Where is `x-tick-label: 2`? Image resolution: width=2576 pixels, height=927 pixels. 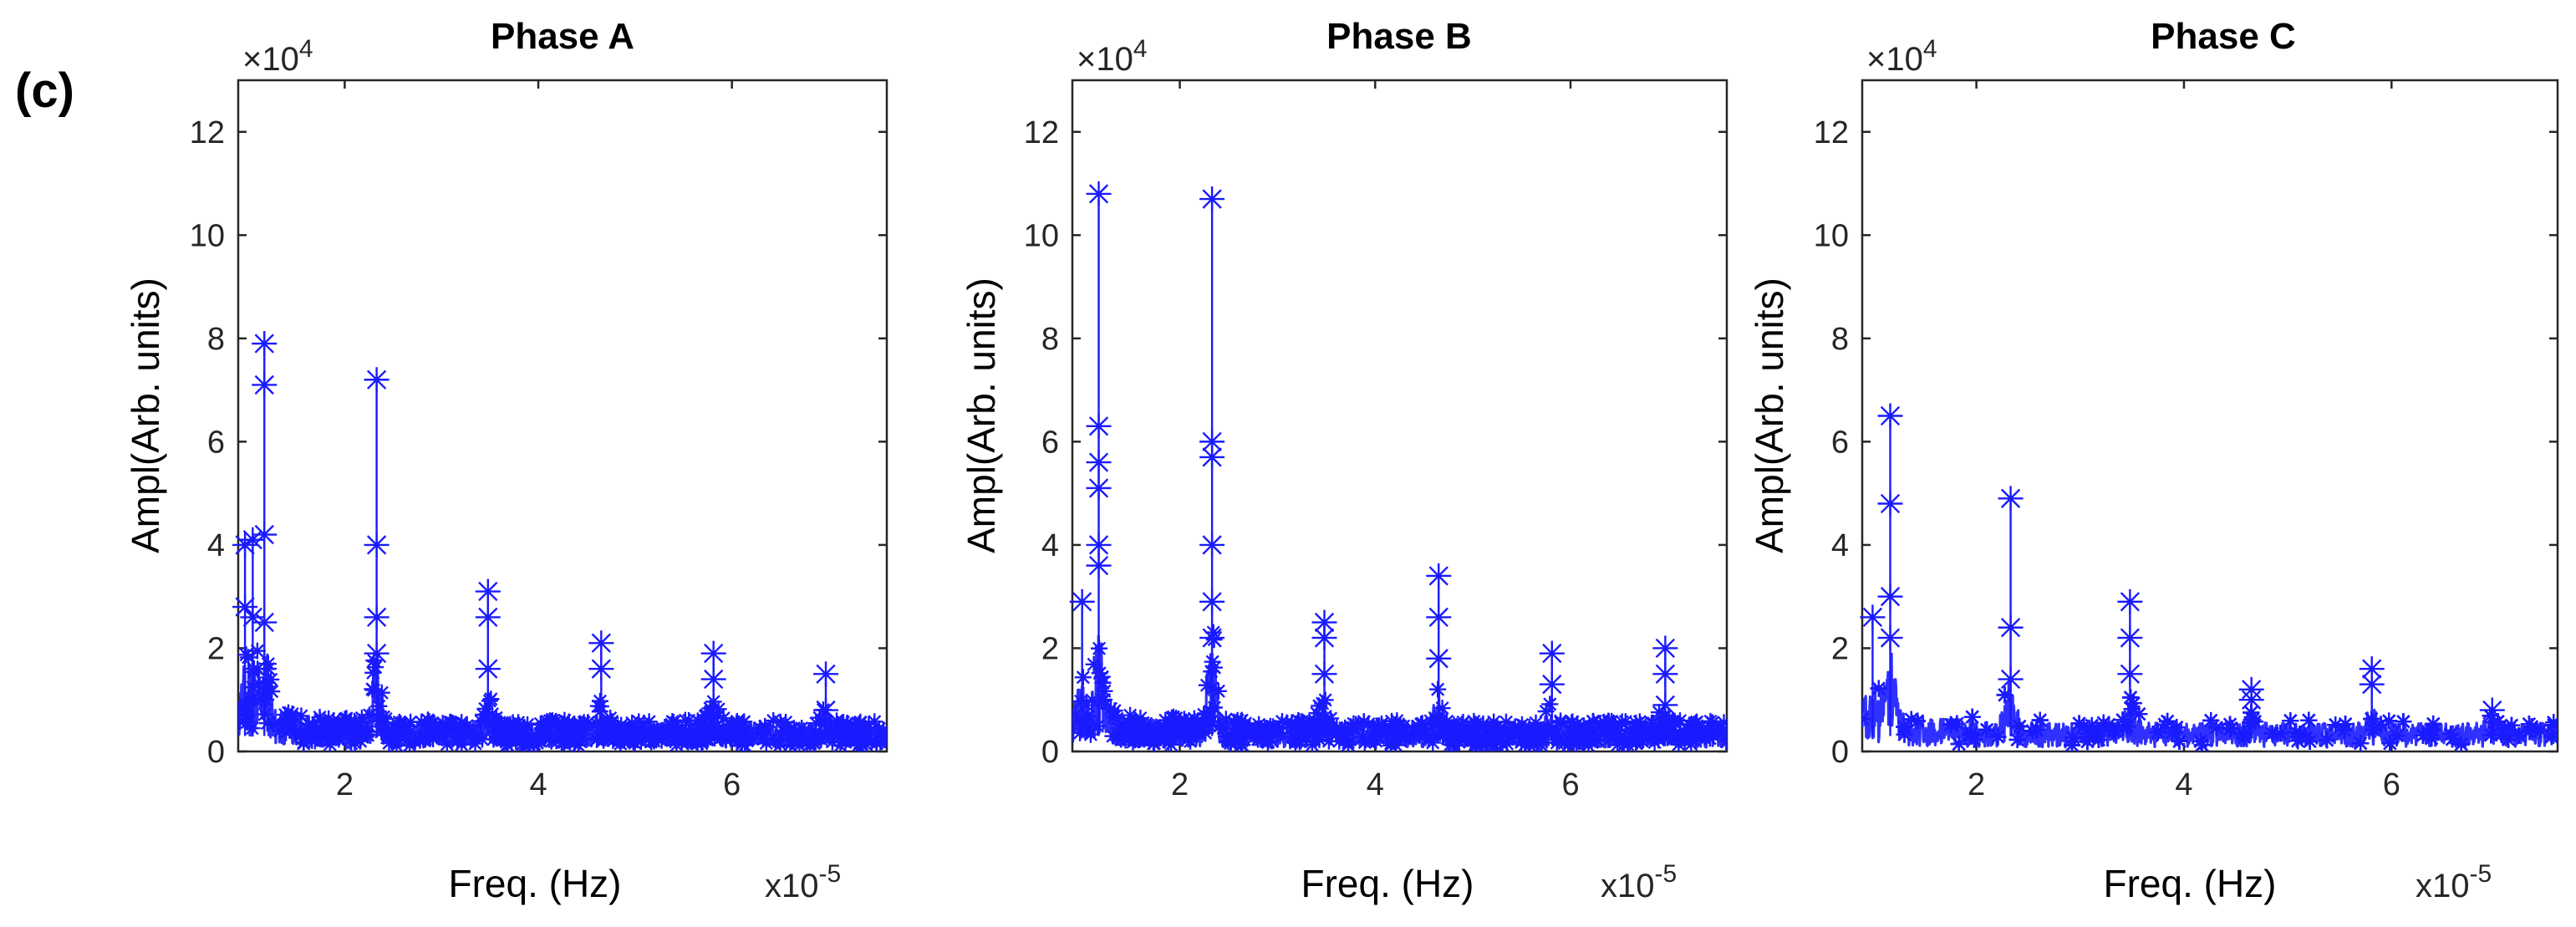
x-tick-label: 2 is located at coordinates (1180, 784).